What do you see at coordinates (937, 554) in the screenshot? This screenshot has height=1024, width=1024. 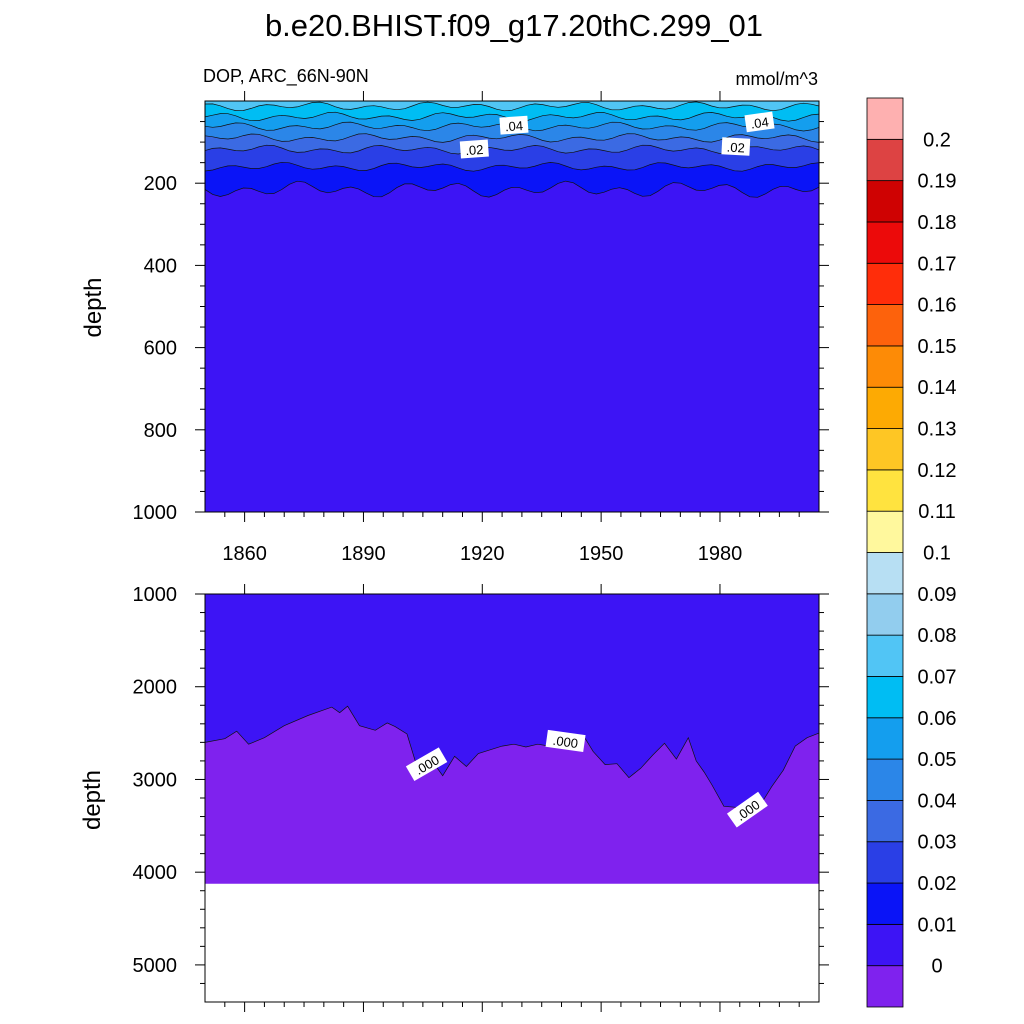 I see `colorbar-label: 0.1` at bounding box center [937, 554].